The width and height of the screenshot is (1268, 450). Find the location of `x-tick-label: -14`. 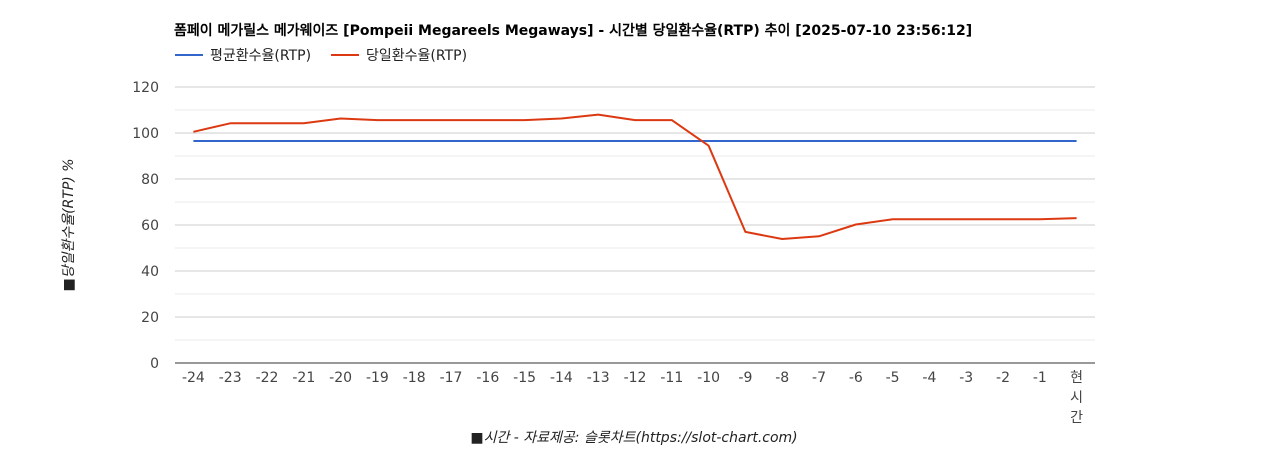

x-tick-label: -14 is located at coordinates (561, 378).